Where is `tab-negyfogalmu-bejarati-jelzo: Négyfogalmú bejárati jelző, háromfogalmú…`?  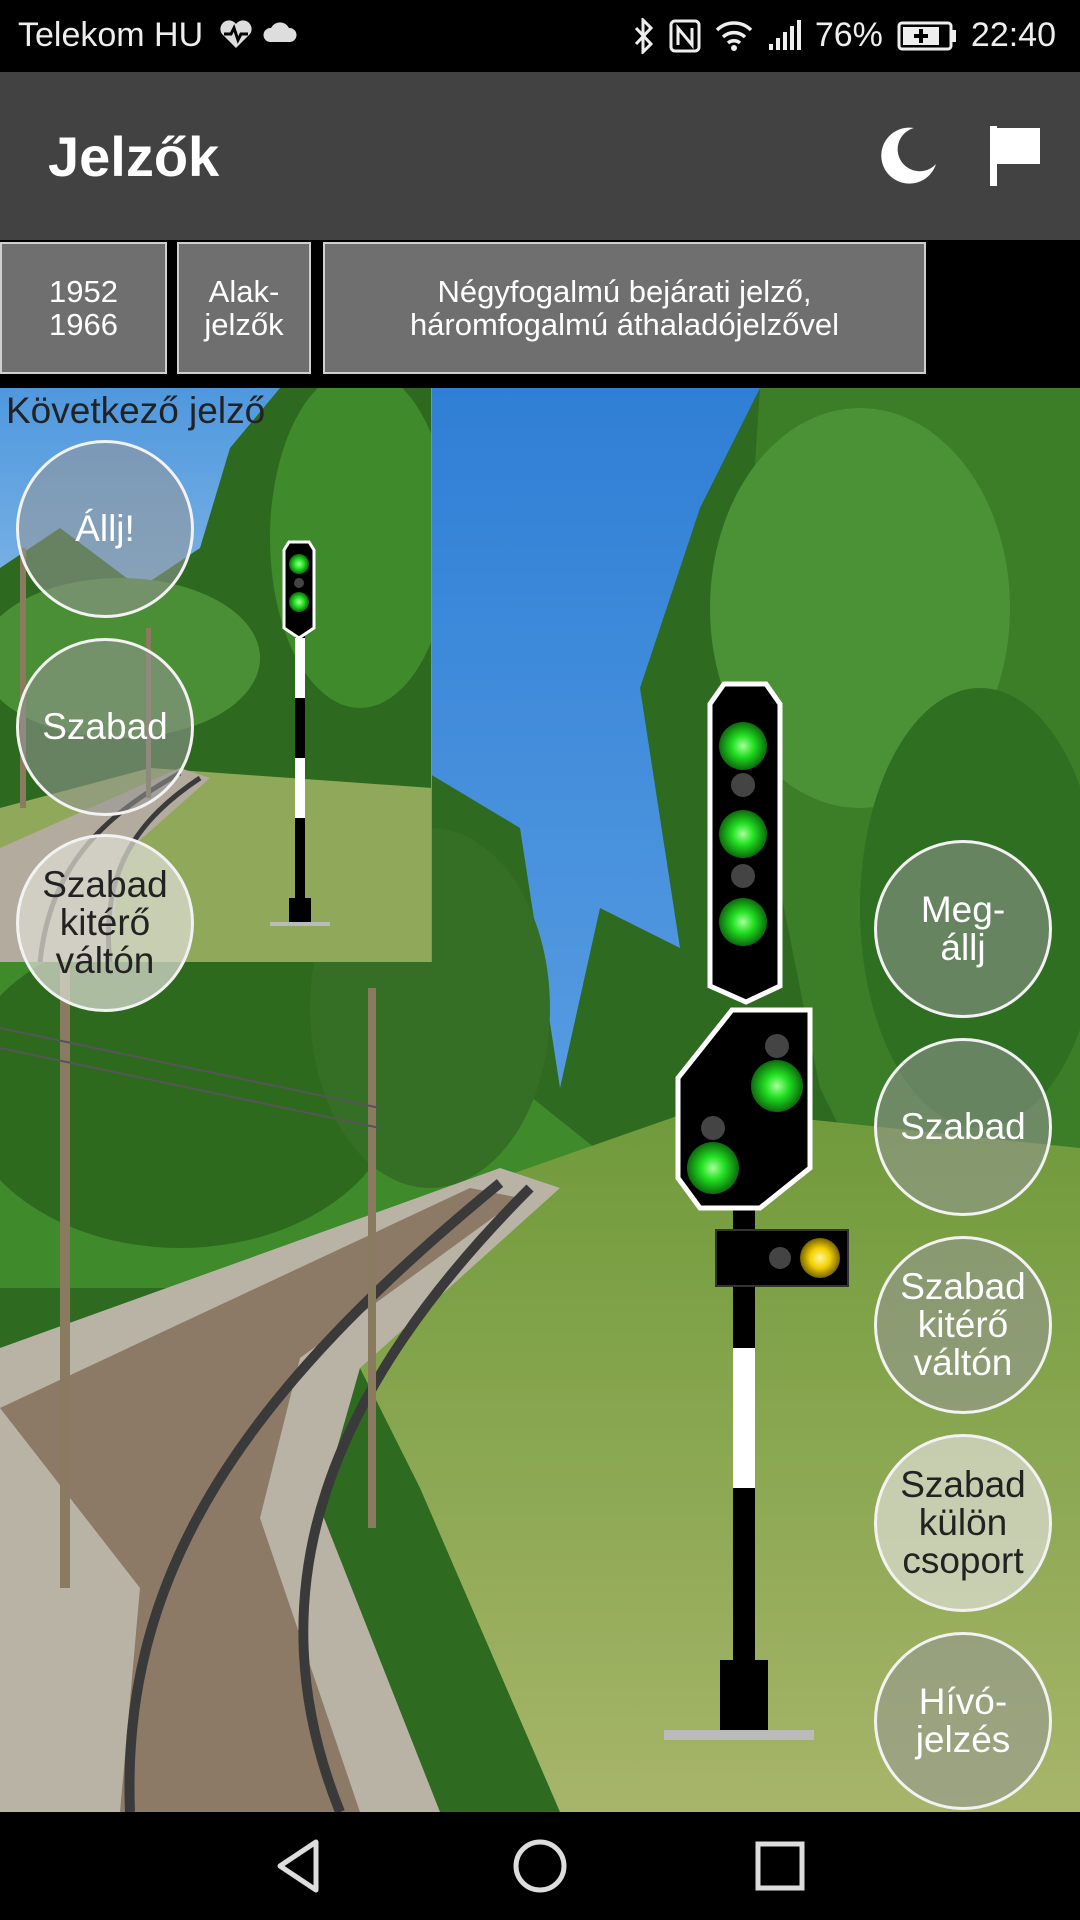 tab-negyfogalmu-bejarati-jelzo: Négyfogalmú bejárati jelző, háromfogalmú… is located at coordinates (624, 308).